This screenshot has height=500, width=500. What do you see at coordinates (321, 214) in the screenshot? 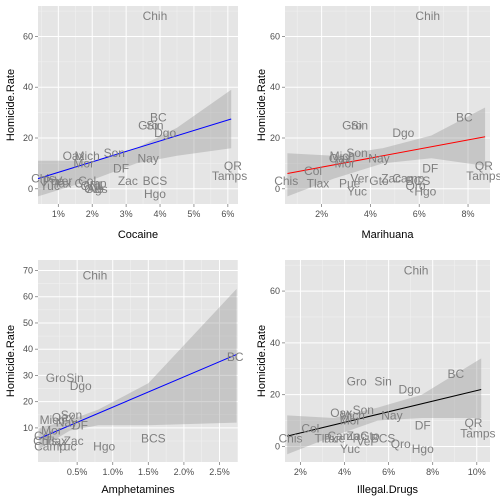
I see `x-tick-label: 2%` at bounding box center [321, 214].